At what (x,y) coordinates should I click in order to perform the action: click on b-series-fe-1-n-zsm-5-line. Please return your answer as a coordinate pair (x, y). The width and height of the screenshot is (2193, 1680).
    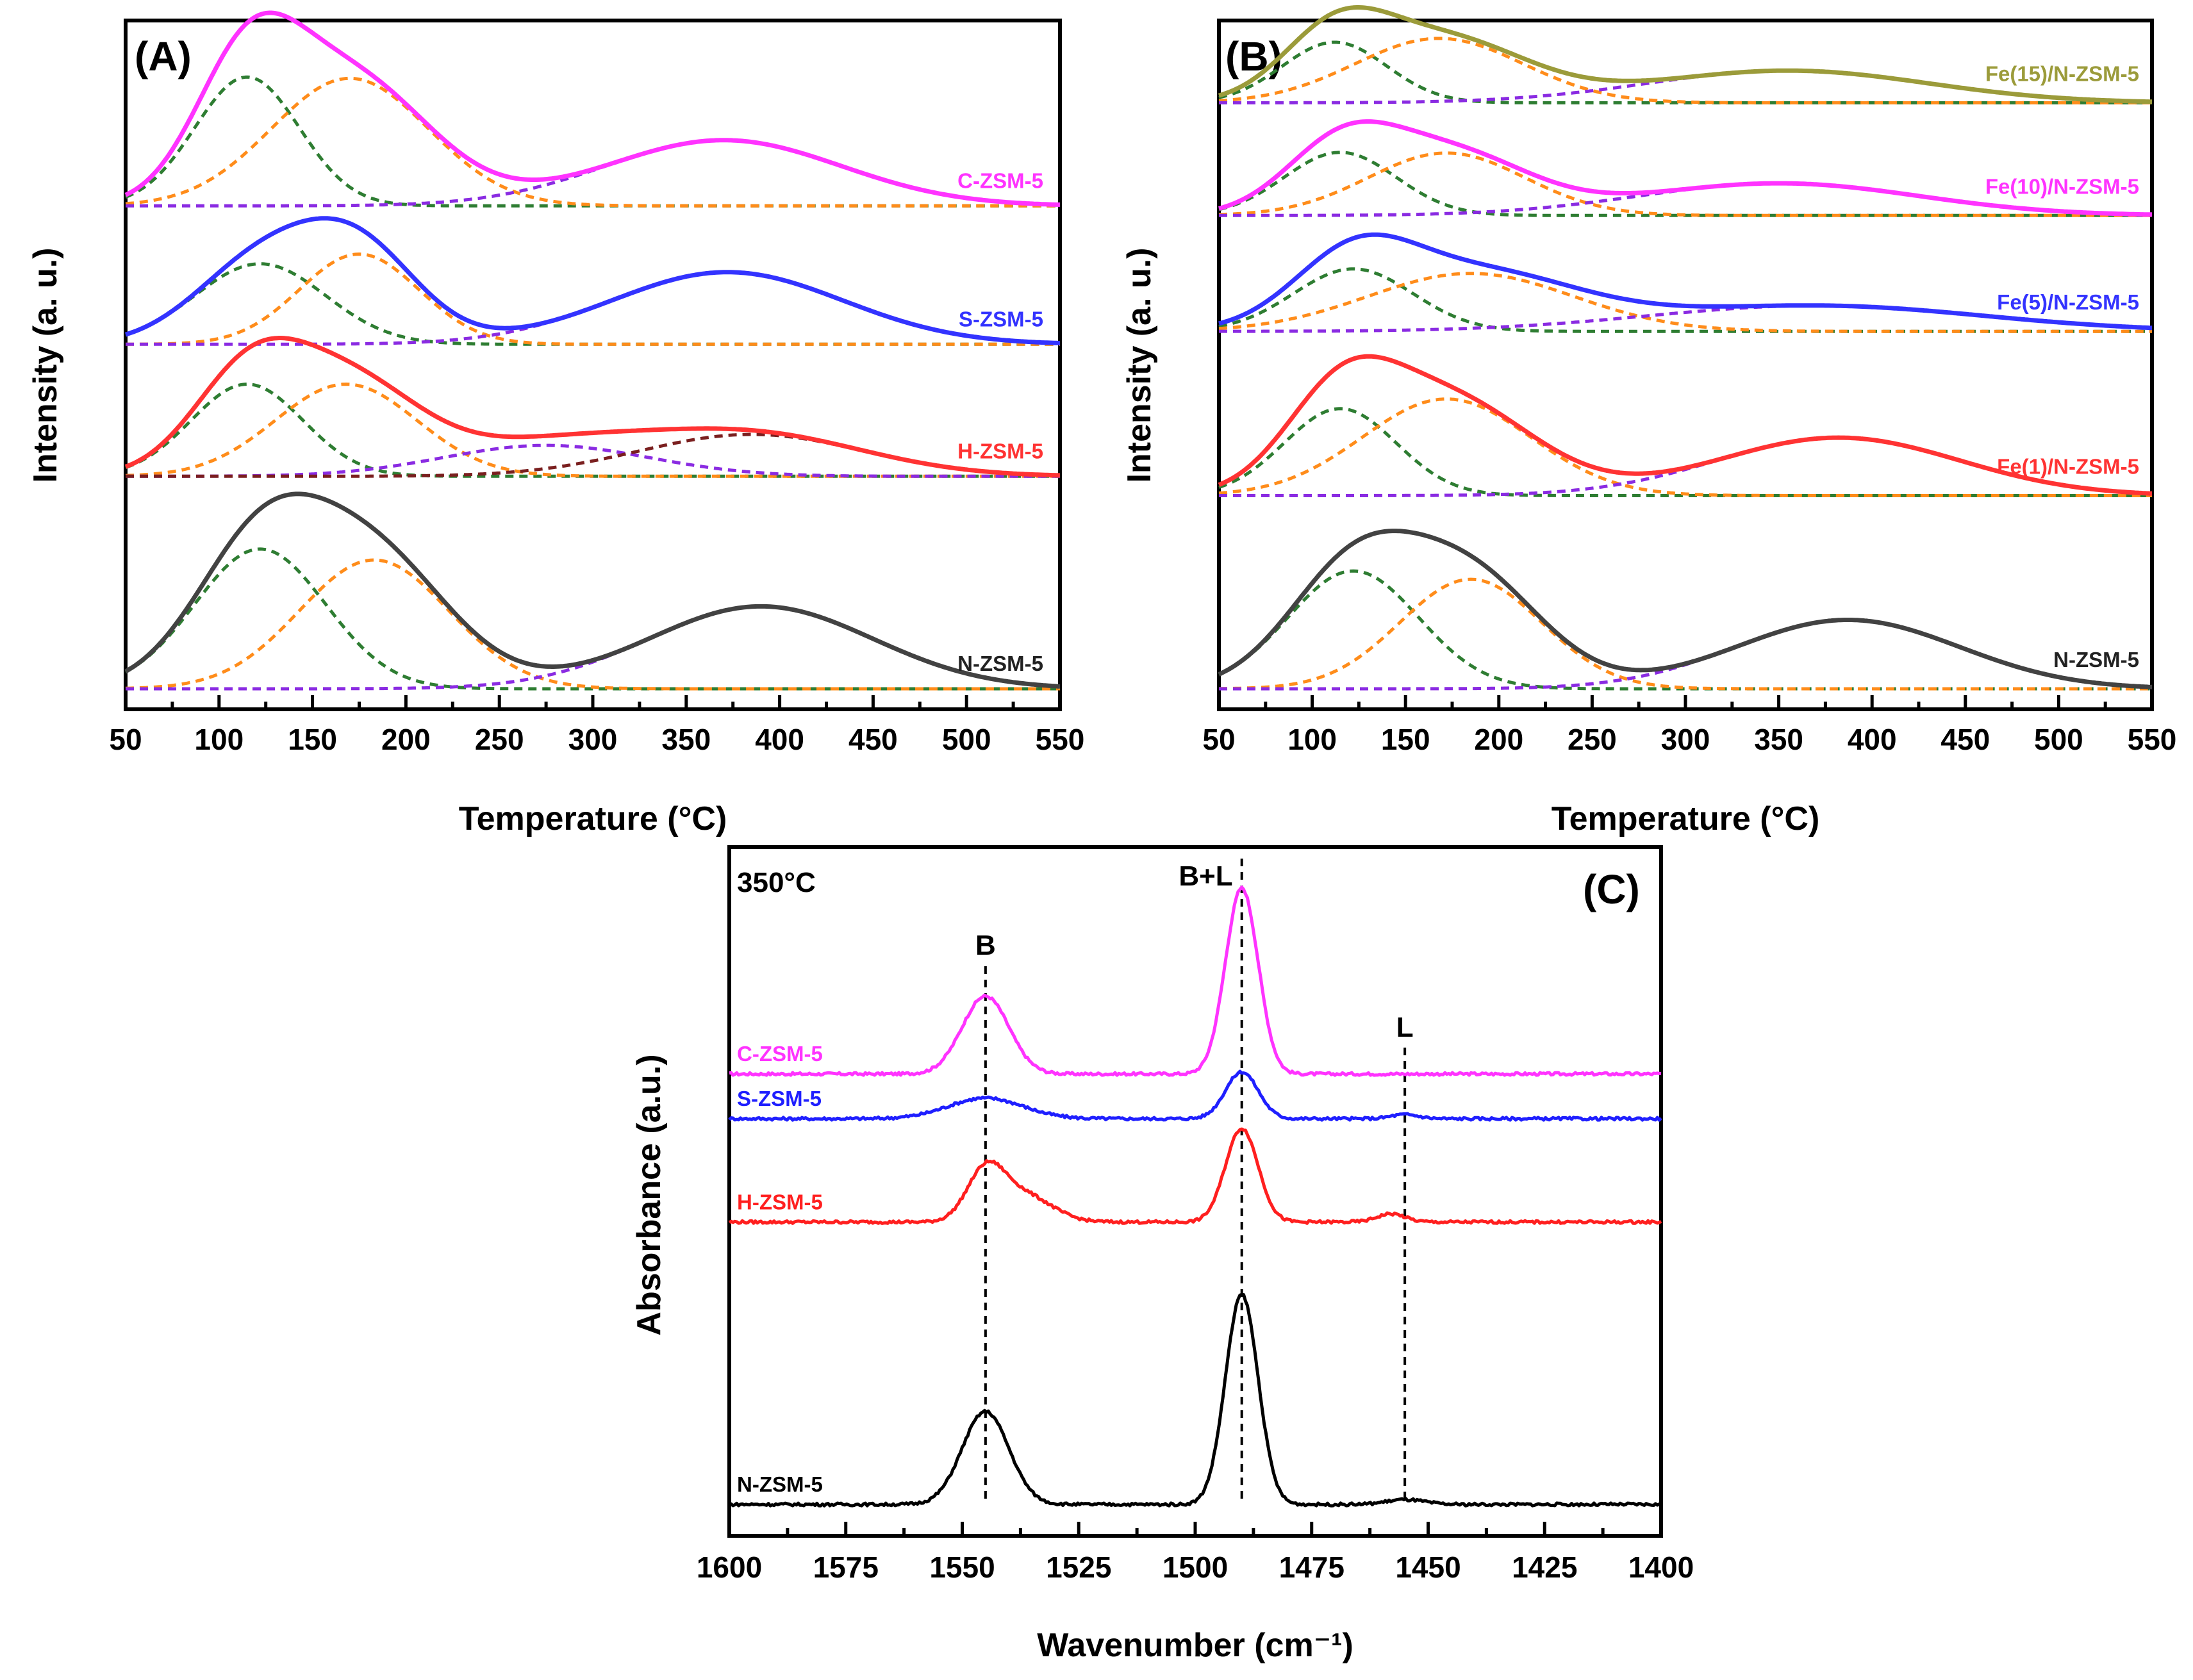
    Looking at the image, I should click on (1685, 425).